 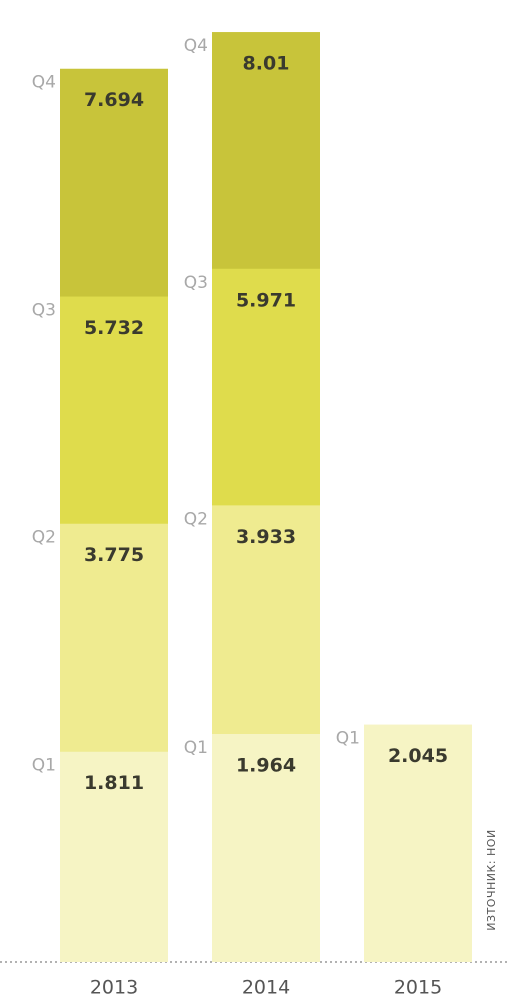 I want to click on x-tick-label: 2013, so click(x=114, y=988).